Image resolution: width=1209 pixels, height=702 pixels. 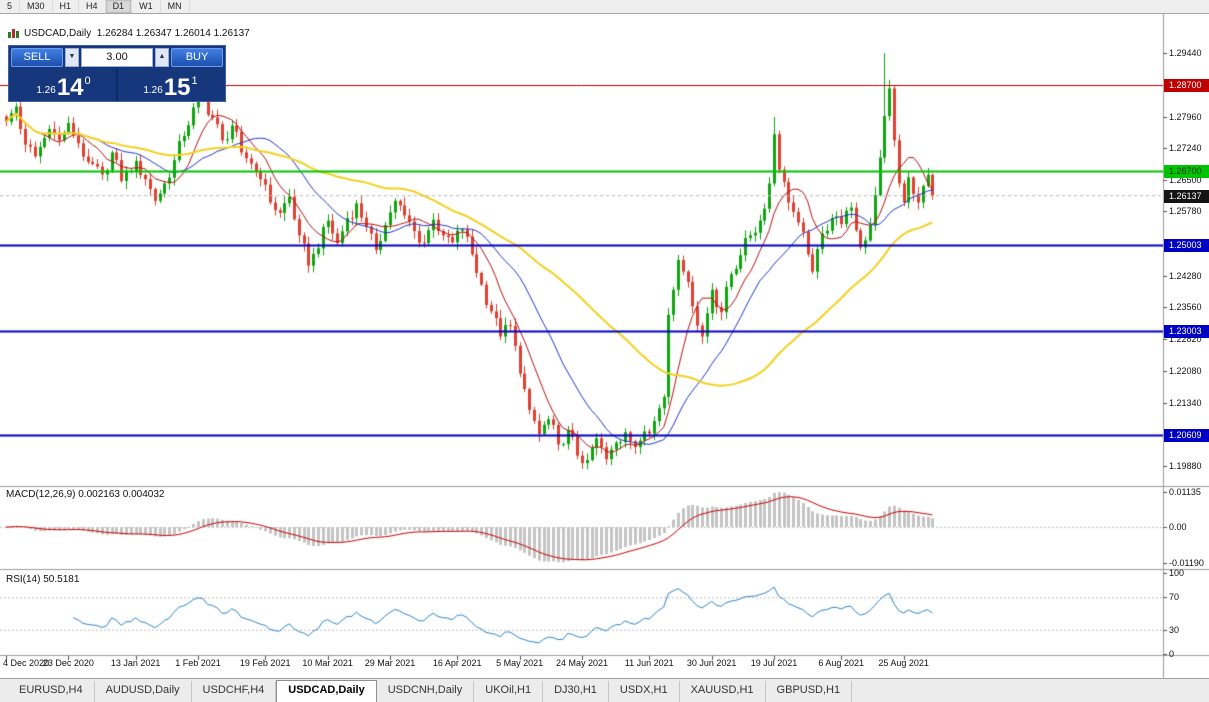 What do you see at coordinates (1178, 527) in the screenshot?
I see `price-axis-tick: 0.00` at bounding box center [1178, 527].